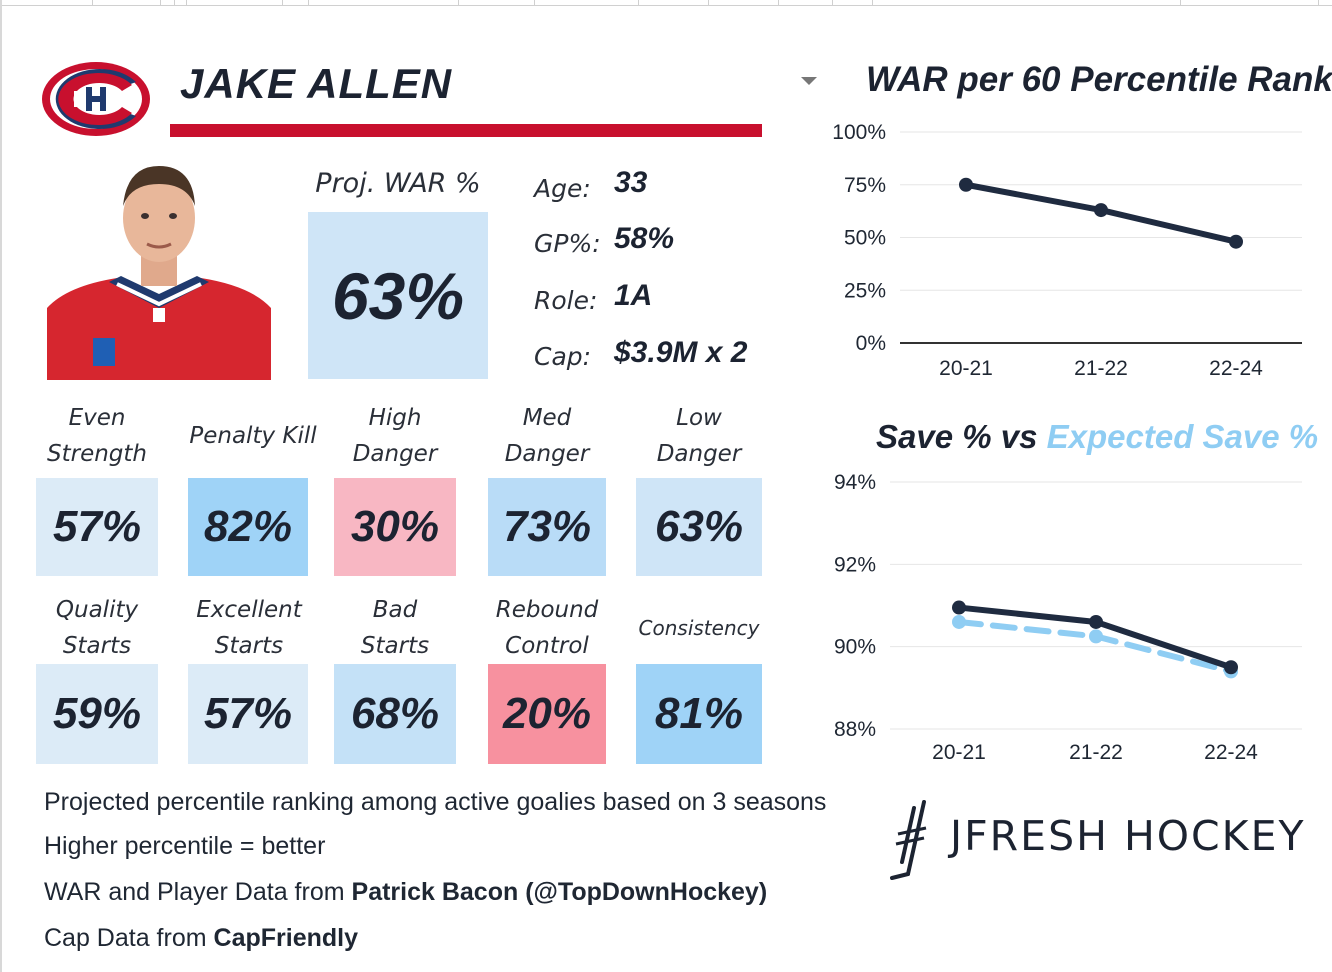  Describe the element at coordinates (1182, 436) in the screenshot. I see `chart-title-save-part2: Expected Save %` at that location.